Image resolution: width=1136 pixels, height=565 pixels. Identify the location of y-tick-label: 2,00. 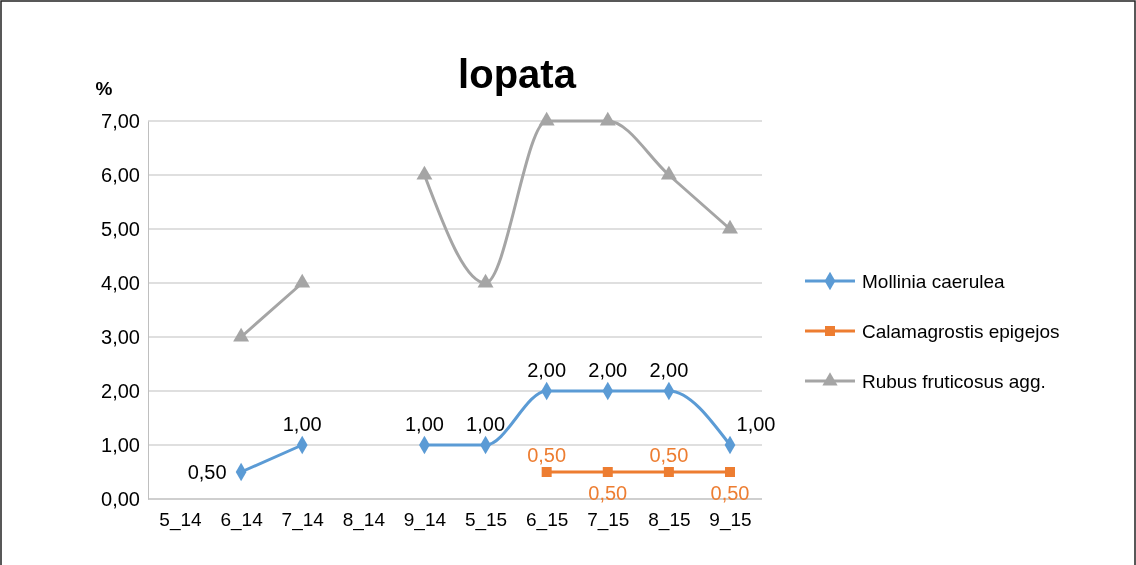
(120, 390).